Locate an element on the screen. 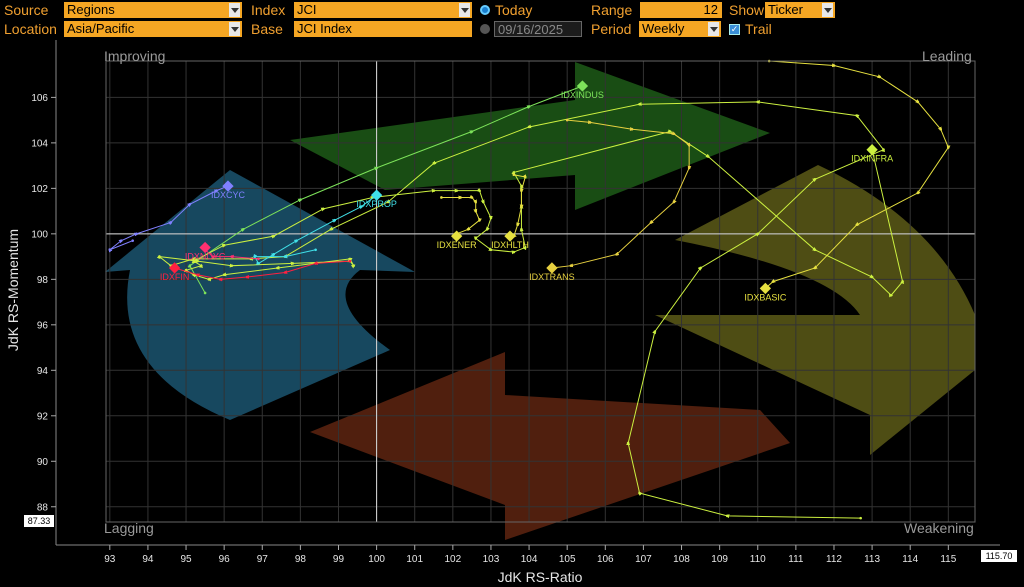 The image size is (1024, 587). range-value: 12 is located at coordinates (710, 9).